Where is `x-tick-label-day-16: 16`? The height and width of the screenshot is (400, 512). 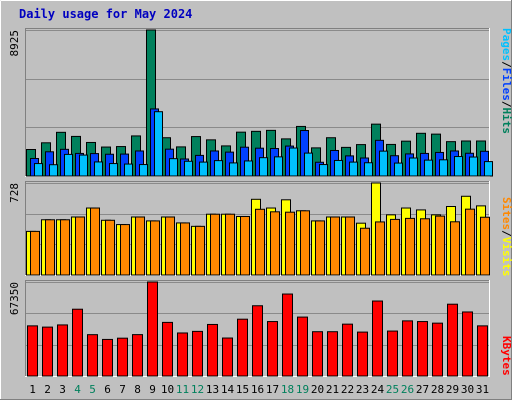 x-tick-label-day-16: 16 is located at coordinates (257, 389).